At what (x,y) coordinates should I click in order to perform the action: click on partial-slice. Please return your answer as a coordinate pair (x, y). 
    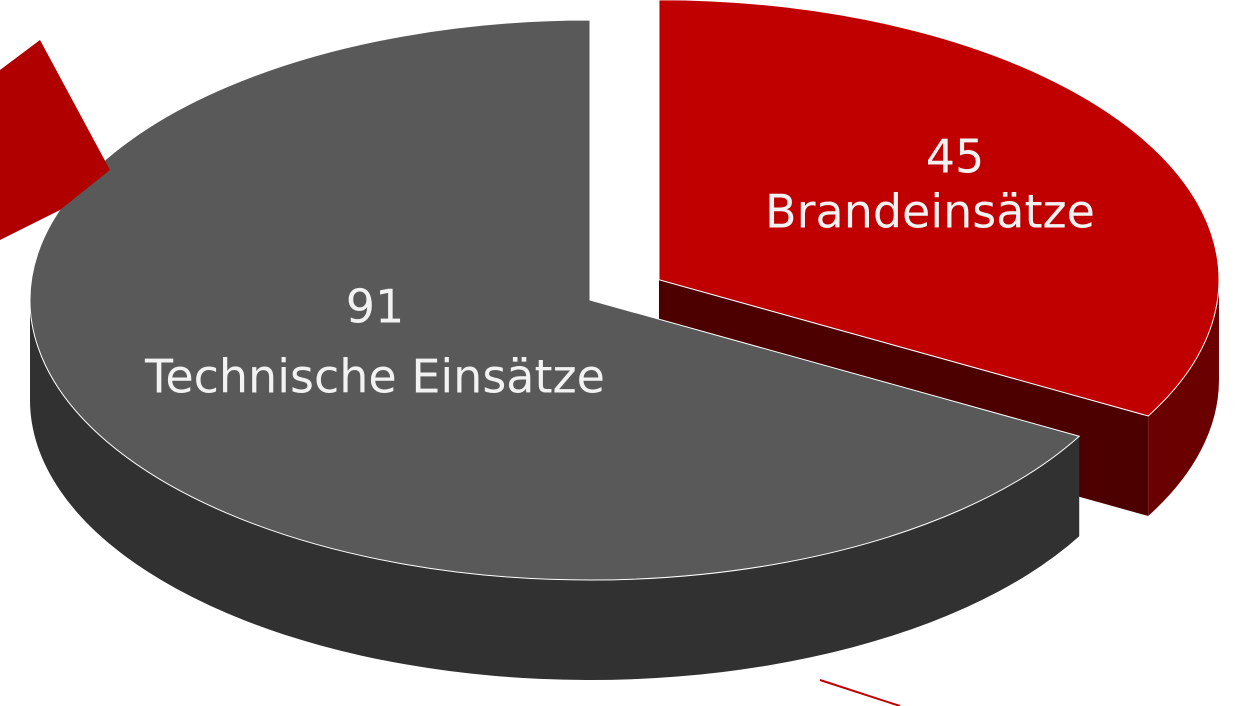
    Looking at the image, I should click on (55, 140).